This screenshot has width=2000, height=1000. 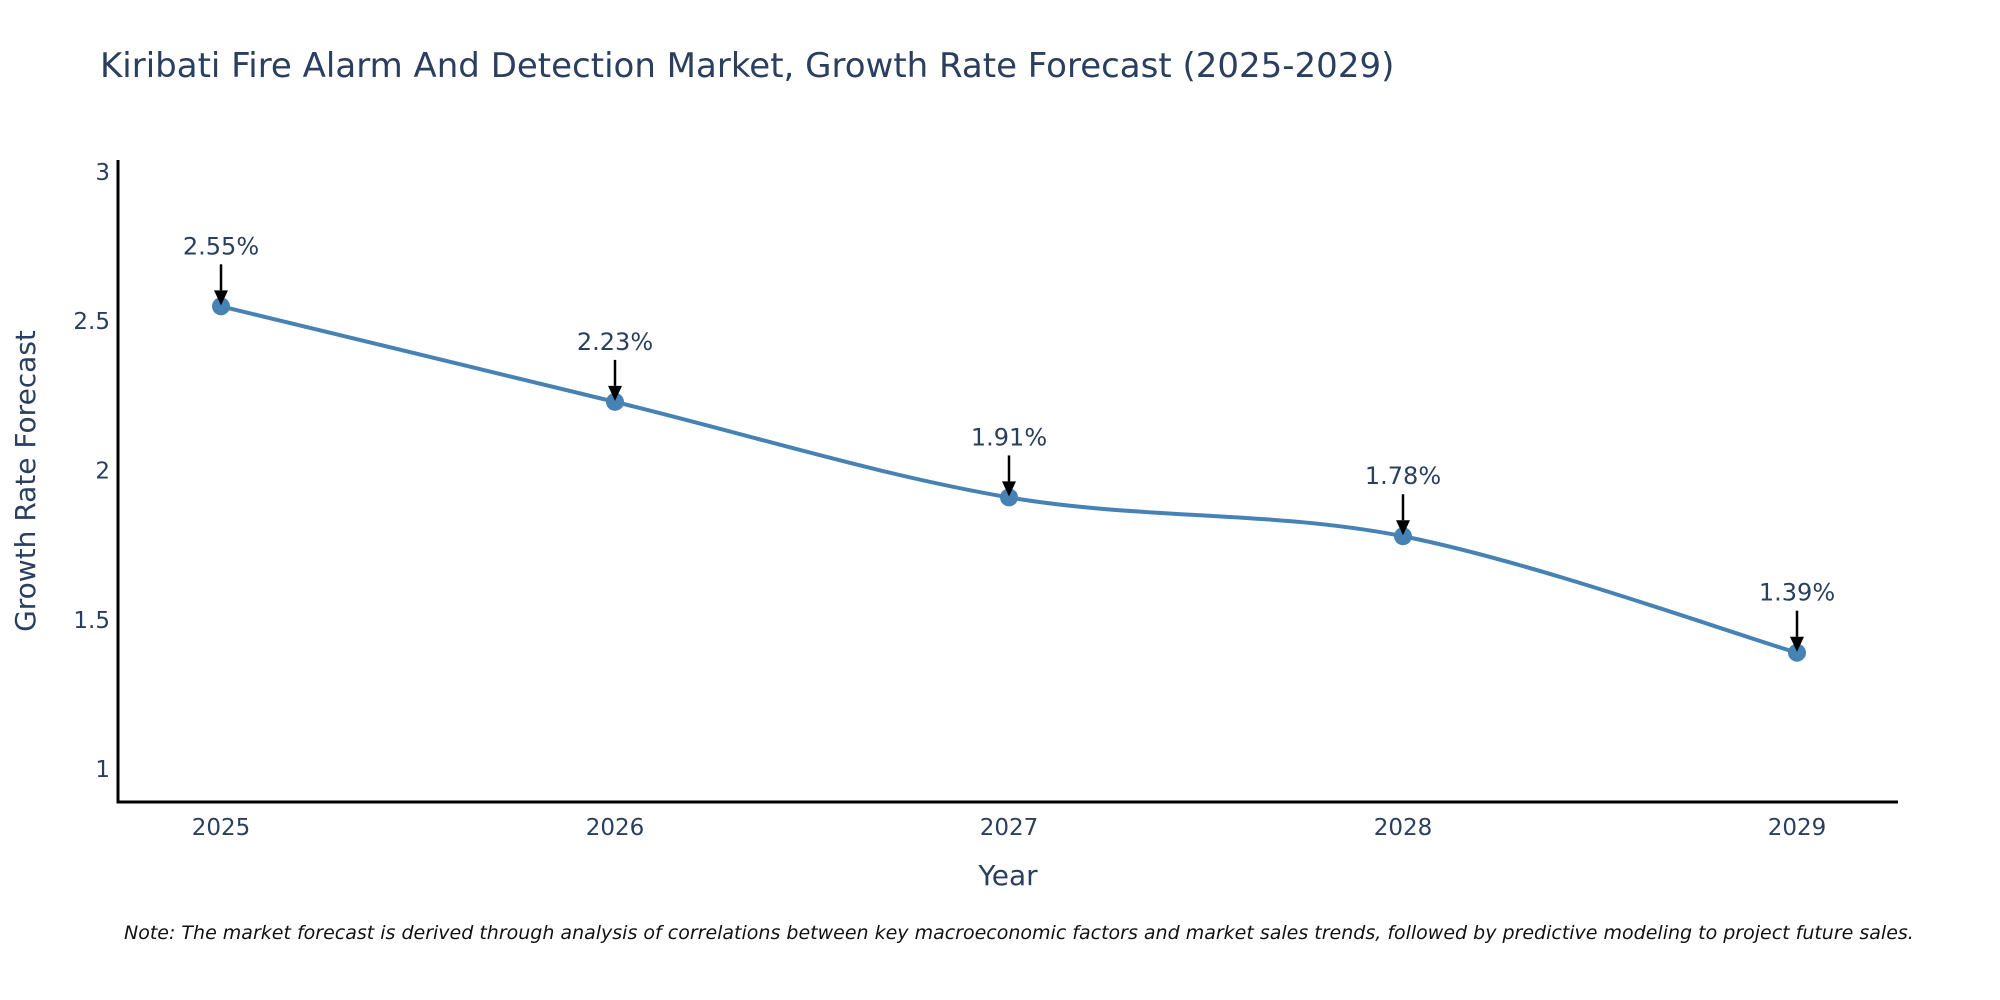 What do you see at coordinates (25, 481) in the screenshot?
I see `y-axis-title: Growth Rate Forecast` at bounding box center [25, 481].